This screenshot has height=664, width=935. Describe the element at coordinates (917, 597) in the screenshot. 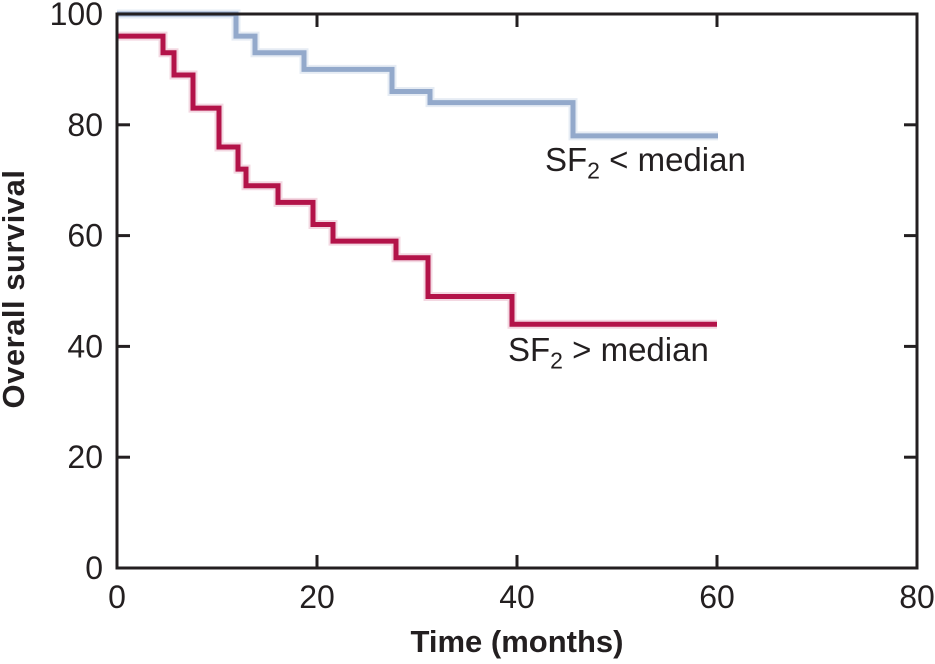

I see `x-tick-label-80: 80` at that location.